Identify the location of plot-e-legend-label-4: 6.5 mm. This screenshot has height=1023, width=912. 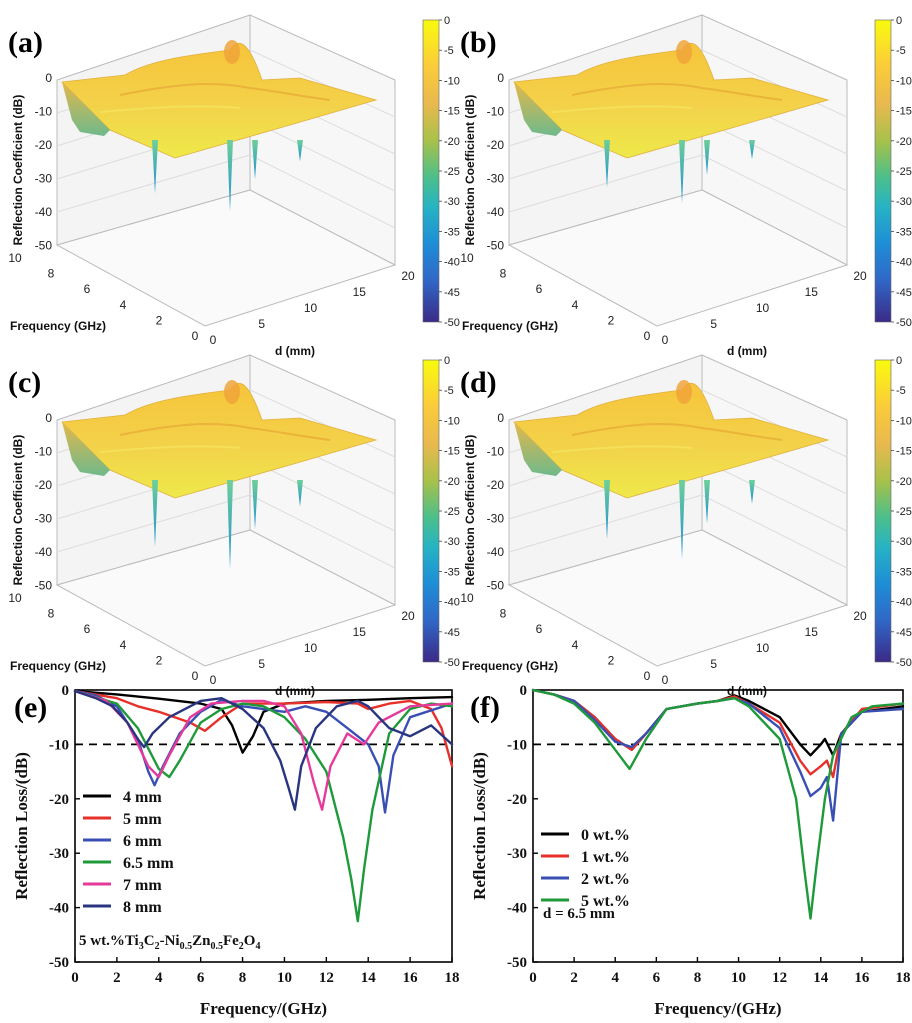
(148, 863).